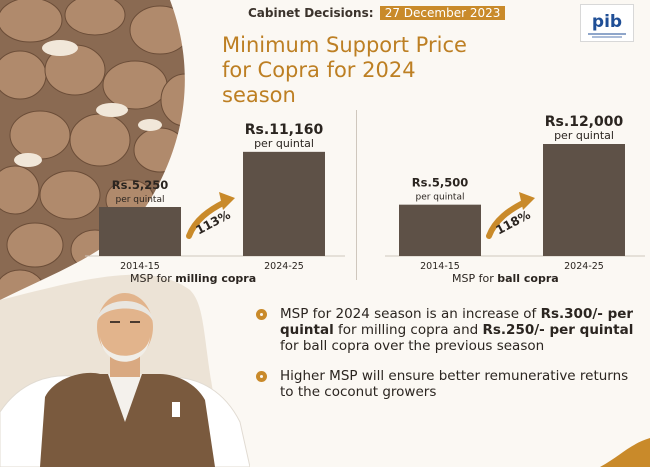 This screenshot has height=467, width=650. What do you see at coordinates (319, 70) in the screenshot?
I see `title-line-2: for Copra for 2024` at bounding box center [319, 70].